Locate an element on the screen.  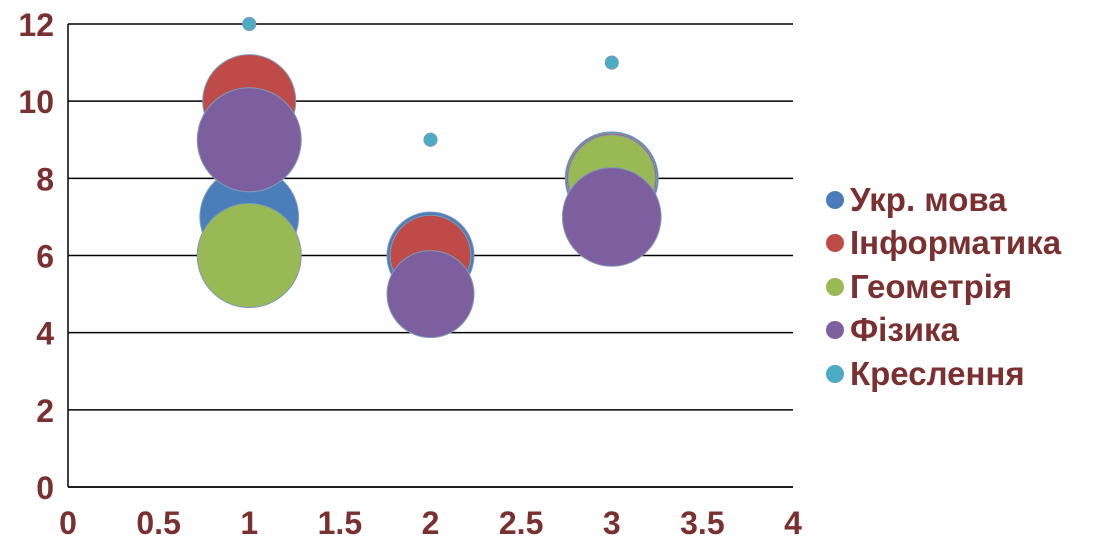
legend-label: Укр. мова is located at coordinates (928, 199).